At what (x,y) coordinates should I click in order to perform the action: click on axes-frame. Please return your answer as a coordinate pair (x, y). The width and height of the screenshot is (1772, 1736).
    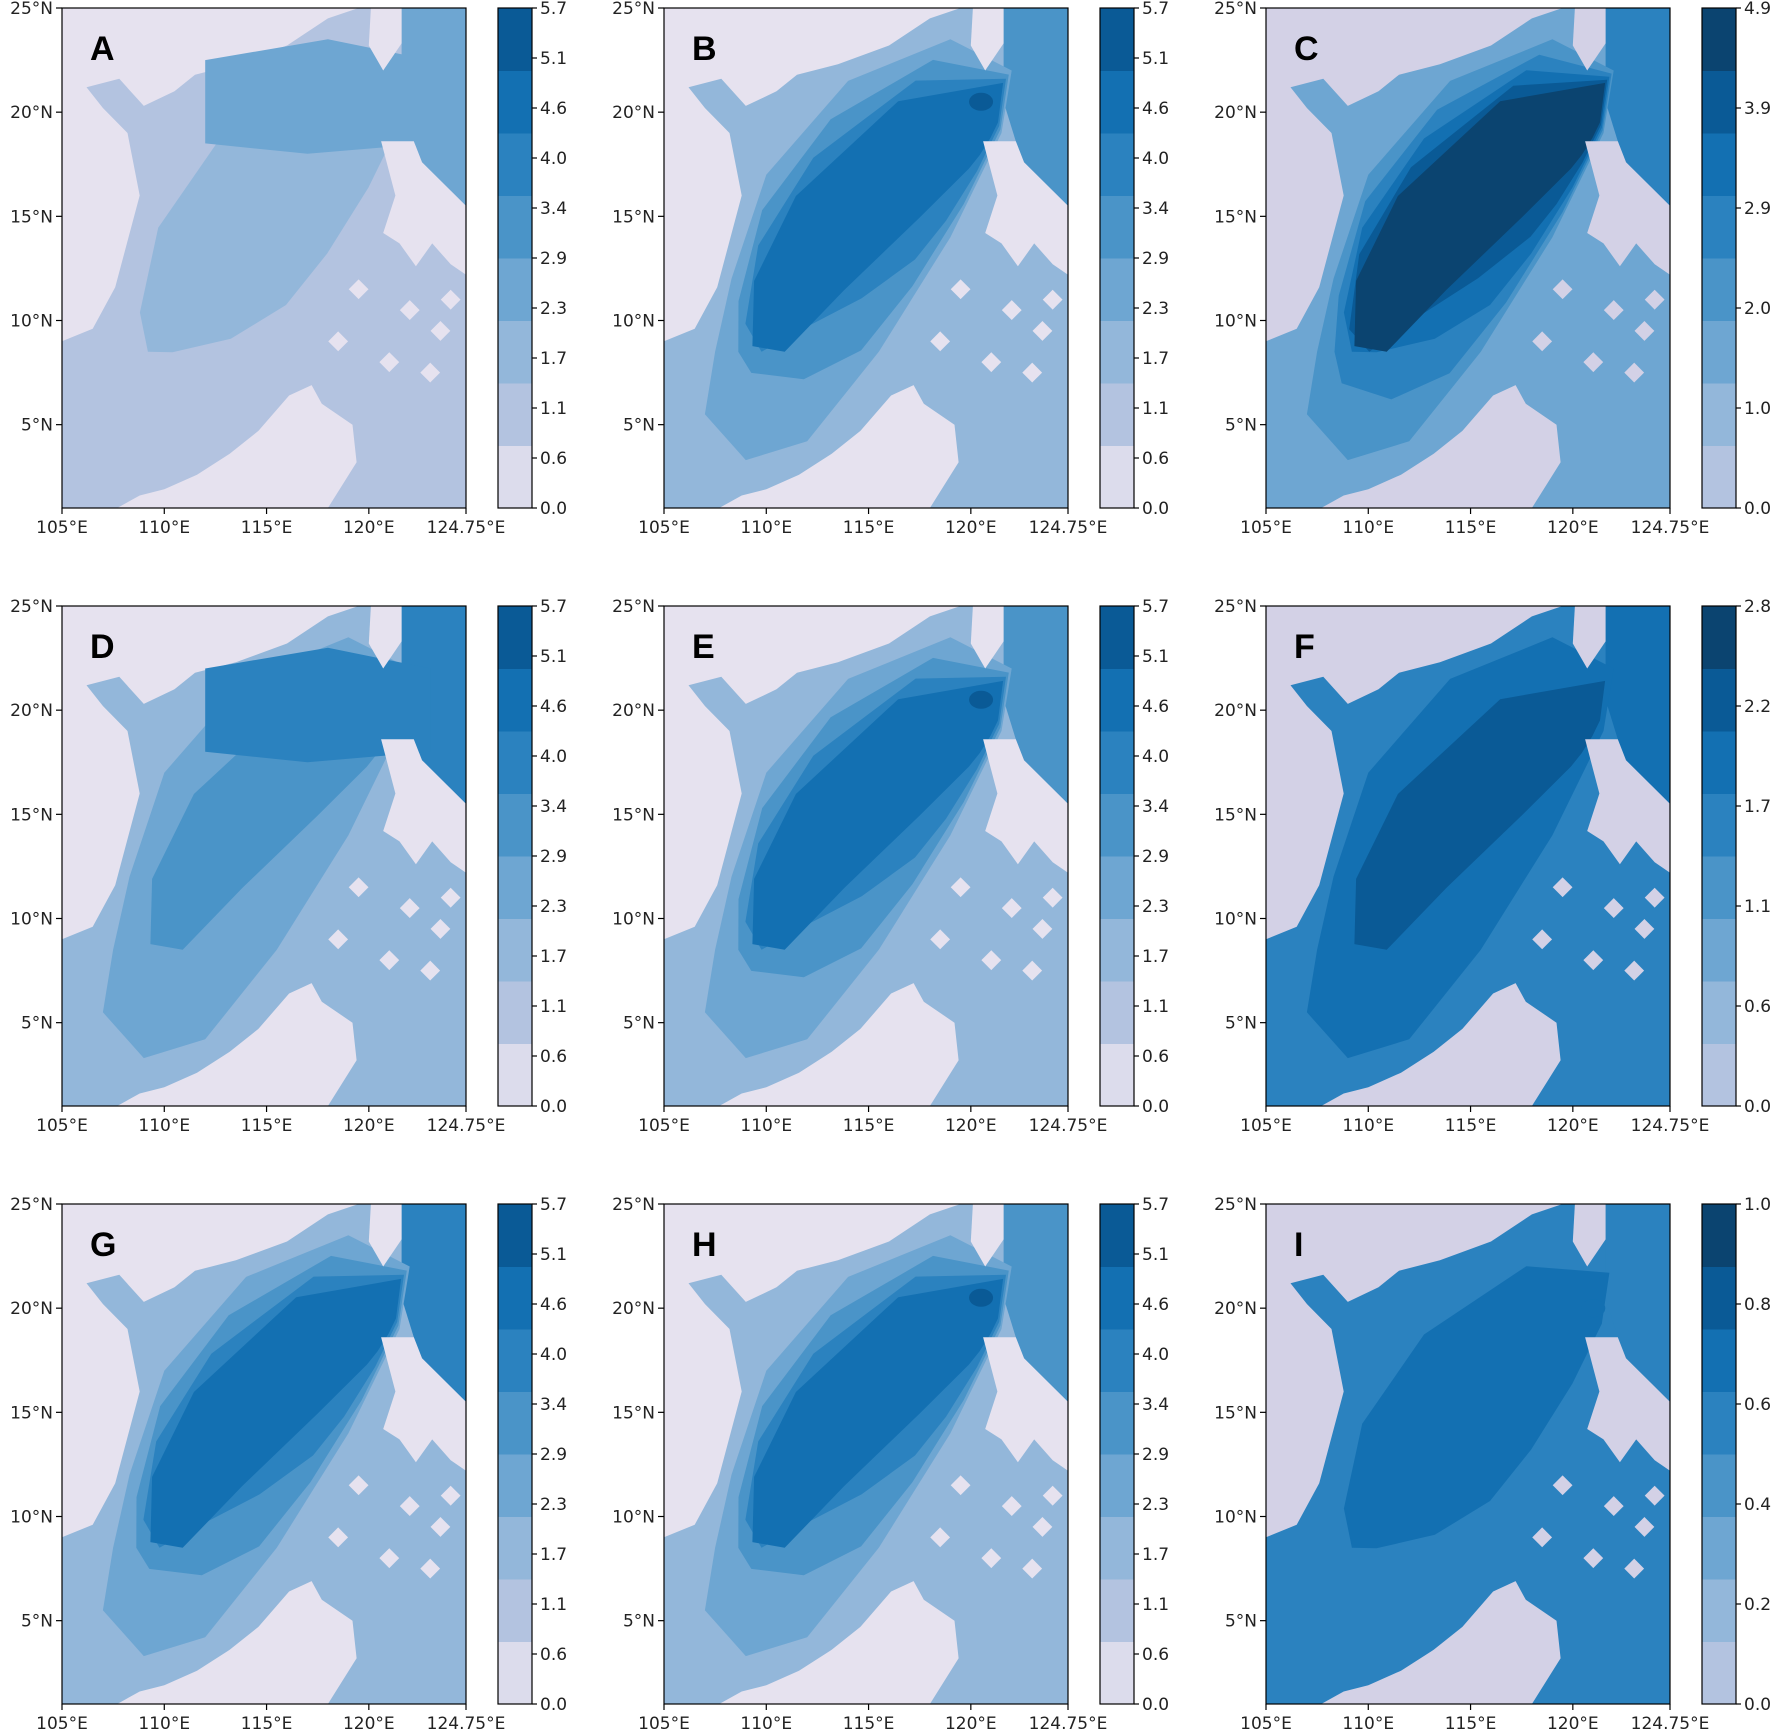
    Looking at the image, I should click on (1468, 1454).